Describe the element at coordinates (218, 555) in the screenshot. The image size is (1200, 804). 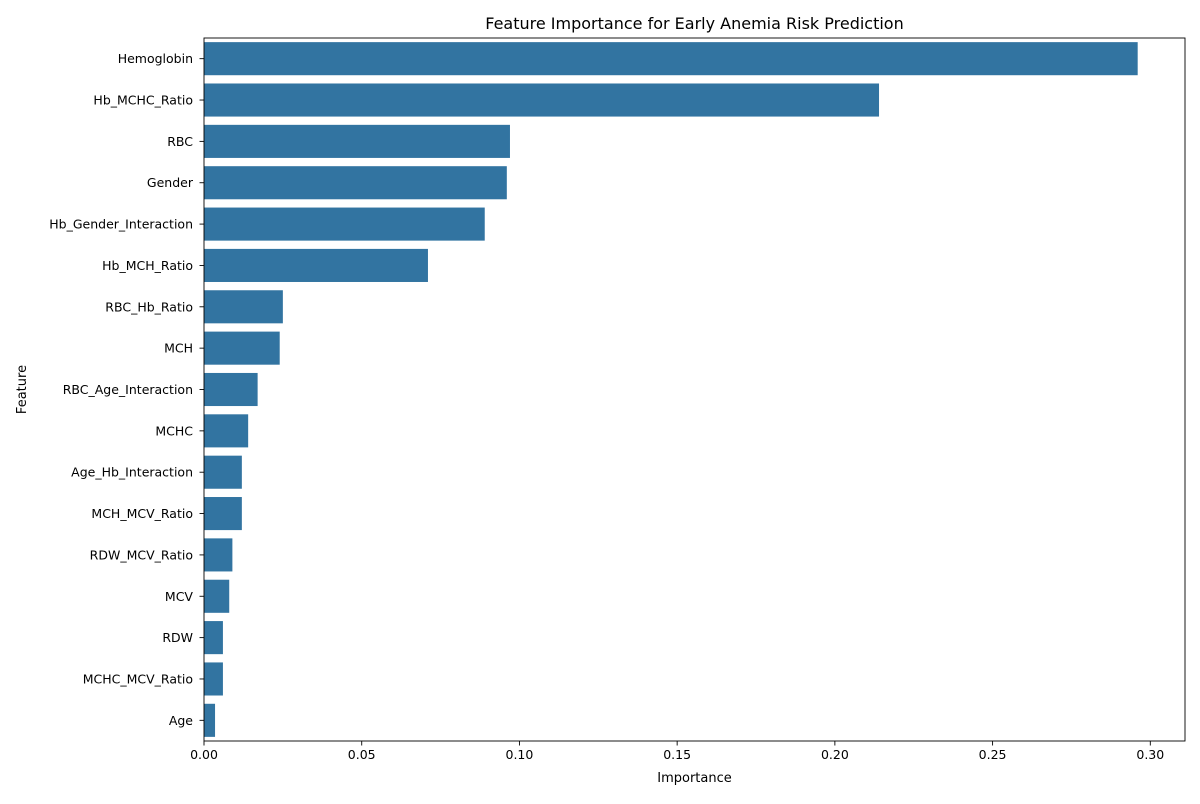
I see `bar-rdw-mcv-ratio` at that location.